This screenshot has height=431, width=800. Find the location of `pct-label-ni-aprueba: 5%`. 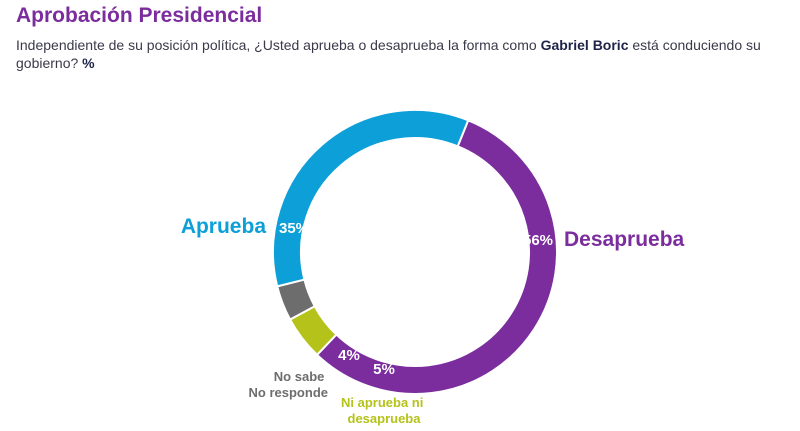

pct-label-ni-aprueba: 5% is located at coordinates (384, 369).